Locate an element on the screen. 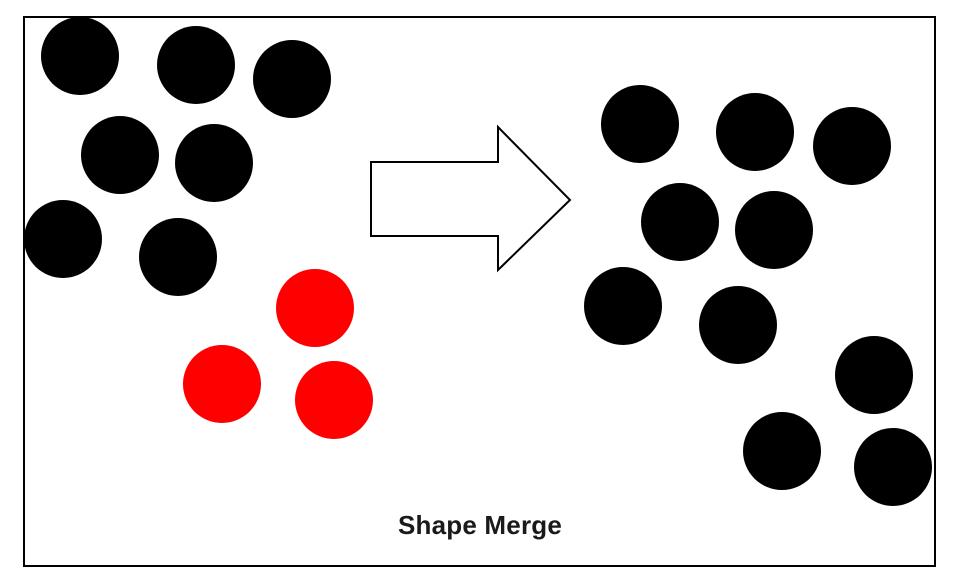 Image resolution: width=960 pixels, height=588 pixels. diagram-caption: Shape Merge is located at coordinates (480, 525).